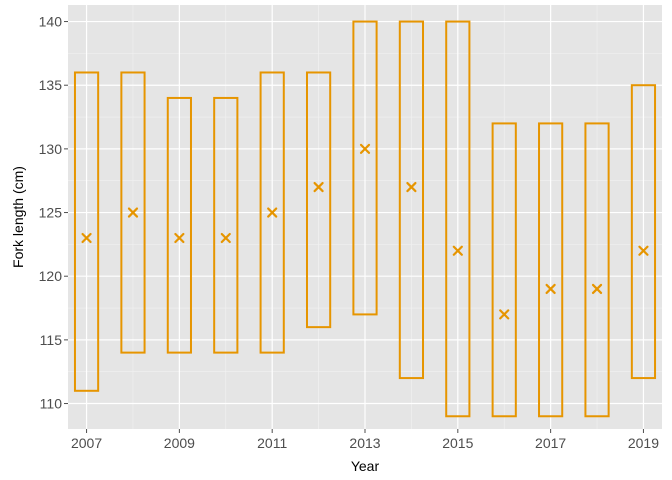  I want to click on mean-marker-2008, so click(133, 212).